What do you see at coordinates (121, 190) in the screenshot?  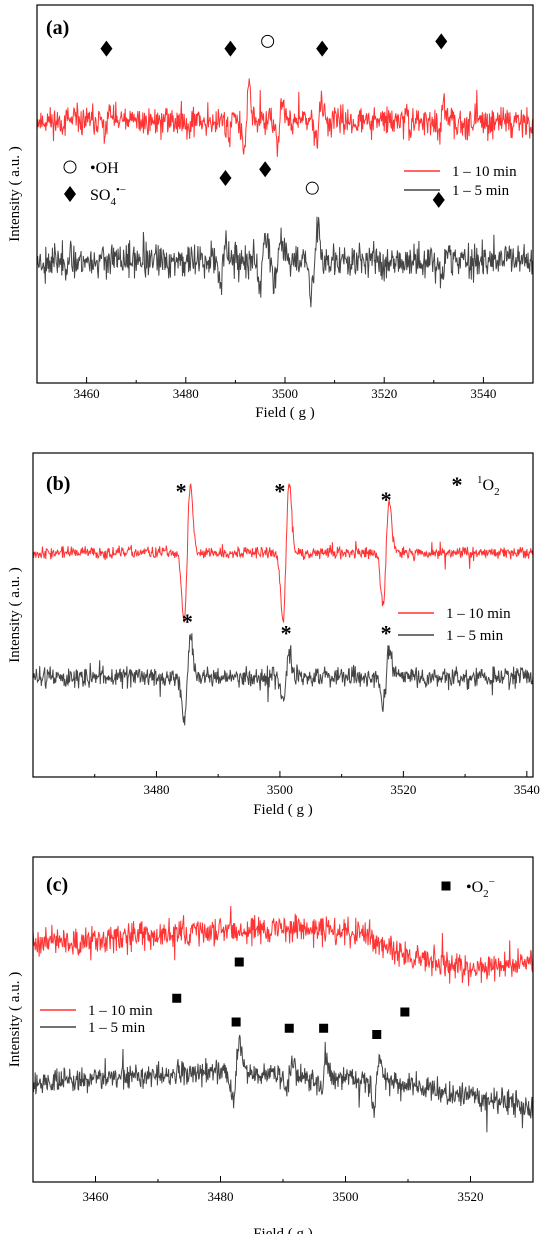 I see `species-sup: •−` at bounding box center [121, 190].